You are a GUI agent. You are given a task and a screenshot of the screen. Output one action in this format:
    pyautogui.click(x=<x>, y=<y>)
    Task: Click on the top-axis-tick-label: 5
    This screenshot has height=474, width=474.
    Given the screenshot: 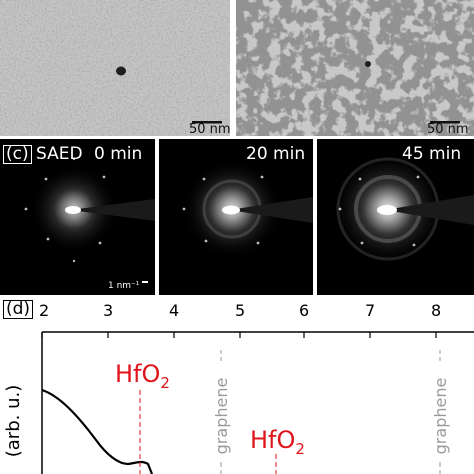 What is the action you would take?
    pyautogui.click(x=240, y=310)
    